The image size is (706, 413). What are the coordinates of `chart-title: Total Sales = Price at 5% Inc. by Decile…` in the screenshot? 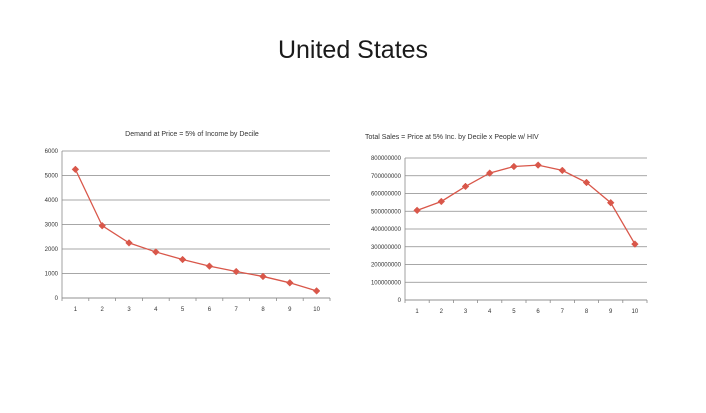 It's located at (452, 137).